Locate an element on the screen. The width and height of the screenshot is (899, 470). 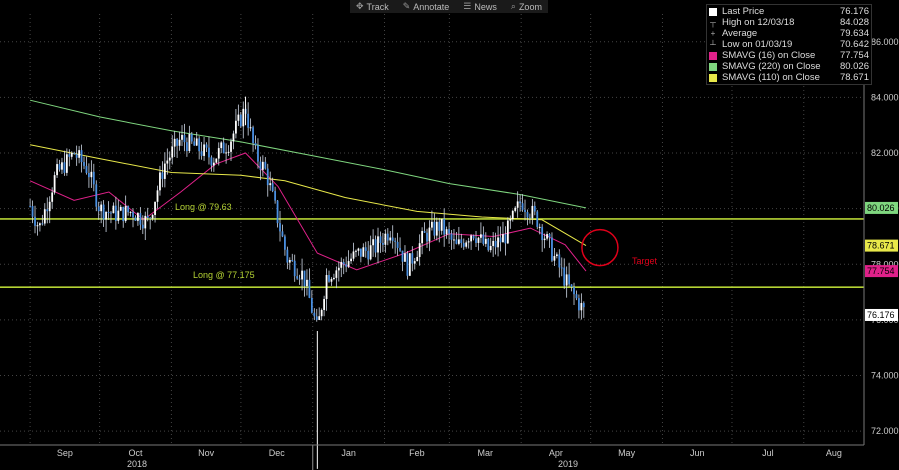
value-tag is located at coordinates (881, 271).